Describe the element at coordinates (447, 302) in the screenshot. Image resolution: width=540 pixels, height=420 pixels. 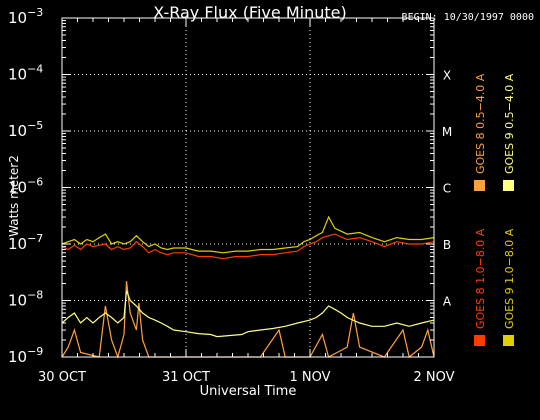
I see `flare-class-label-A: A` at that location.